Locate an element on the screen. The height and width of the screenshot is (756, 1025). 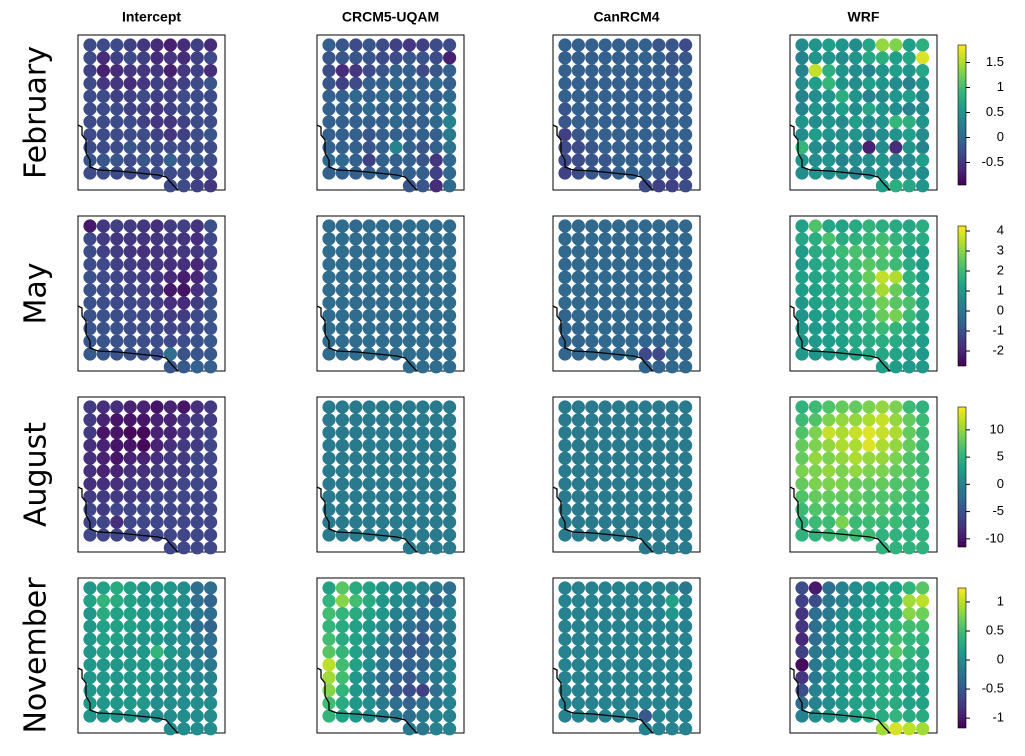
colorbar is located at coordinates (962, 658).